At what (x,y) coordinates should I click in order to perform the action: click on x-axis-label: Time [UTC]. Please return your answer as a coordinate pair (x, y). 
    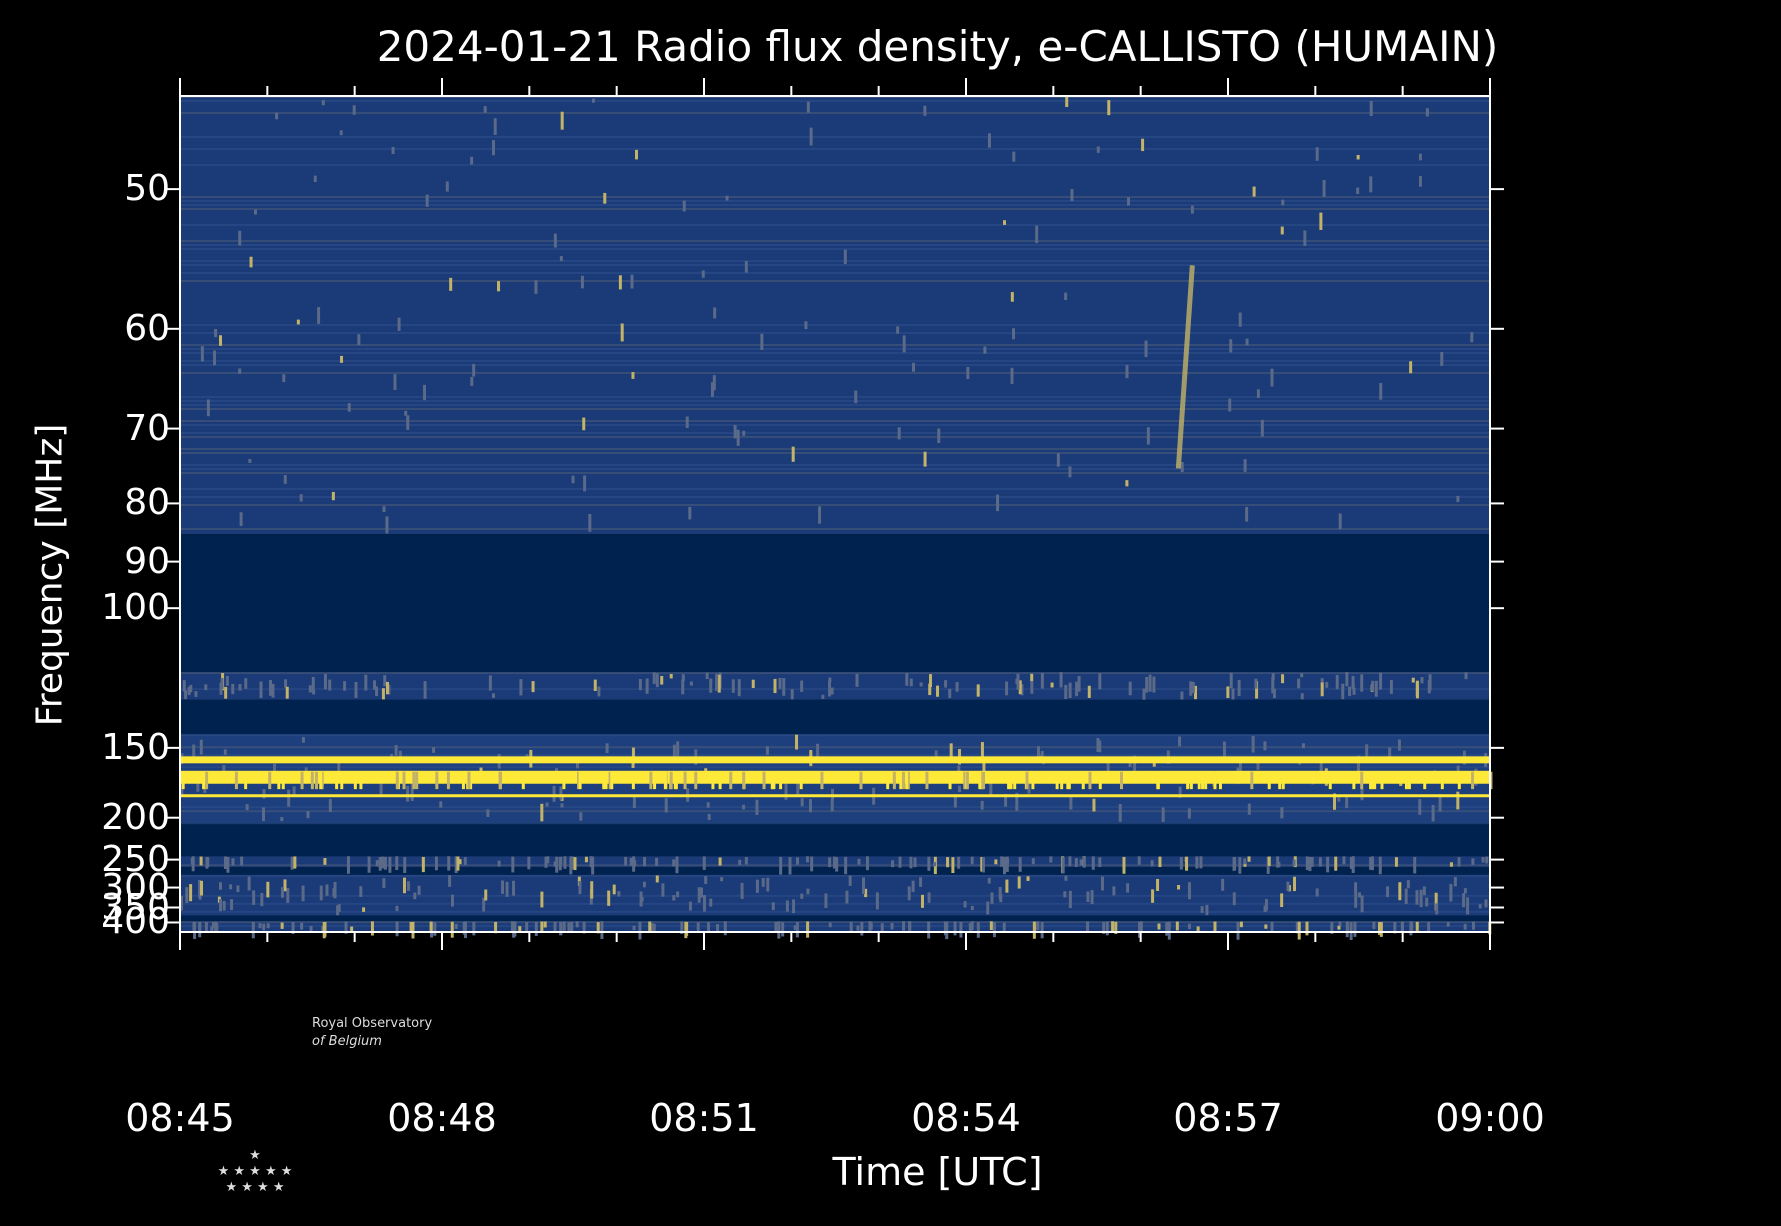
    Looking at the image, I should click on (937, 1172).